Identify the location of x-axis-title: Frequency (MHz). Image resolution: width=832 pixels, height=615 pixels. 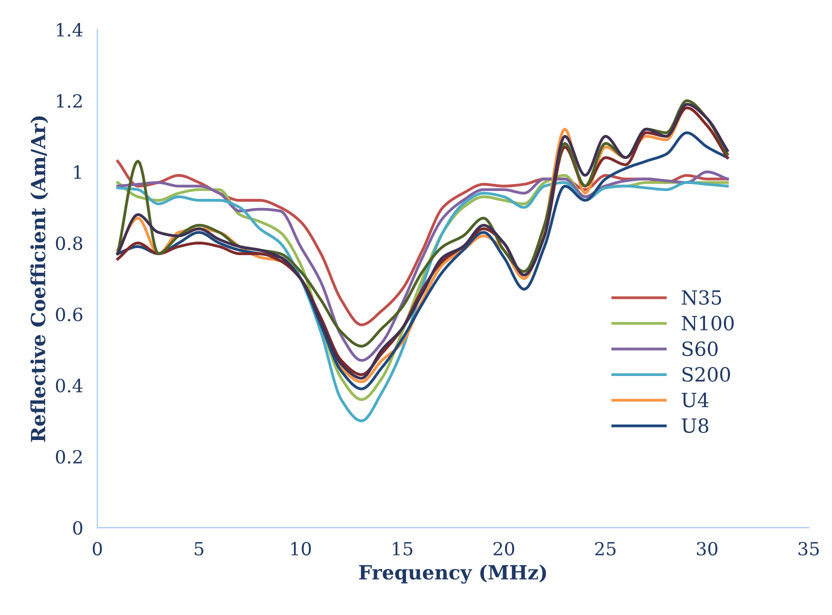
(452, 574).